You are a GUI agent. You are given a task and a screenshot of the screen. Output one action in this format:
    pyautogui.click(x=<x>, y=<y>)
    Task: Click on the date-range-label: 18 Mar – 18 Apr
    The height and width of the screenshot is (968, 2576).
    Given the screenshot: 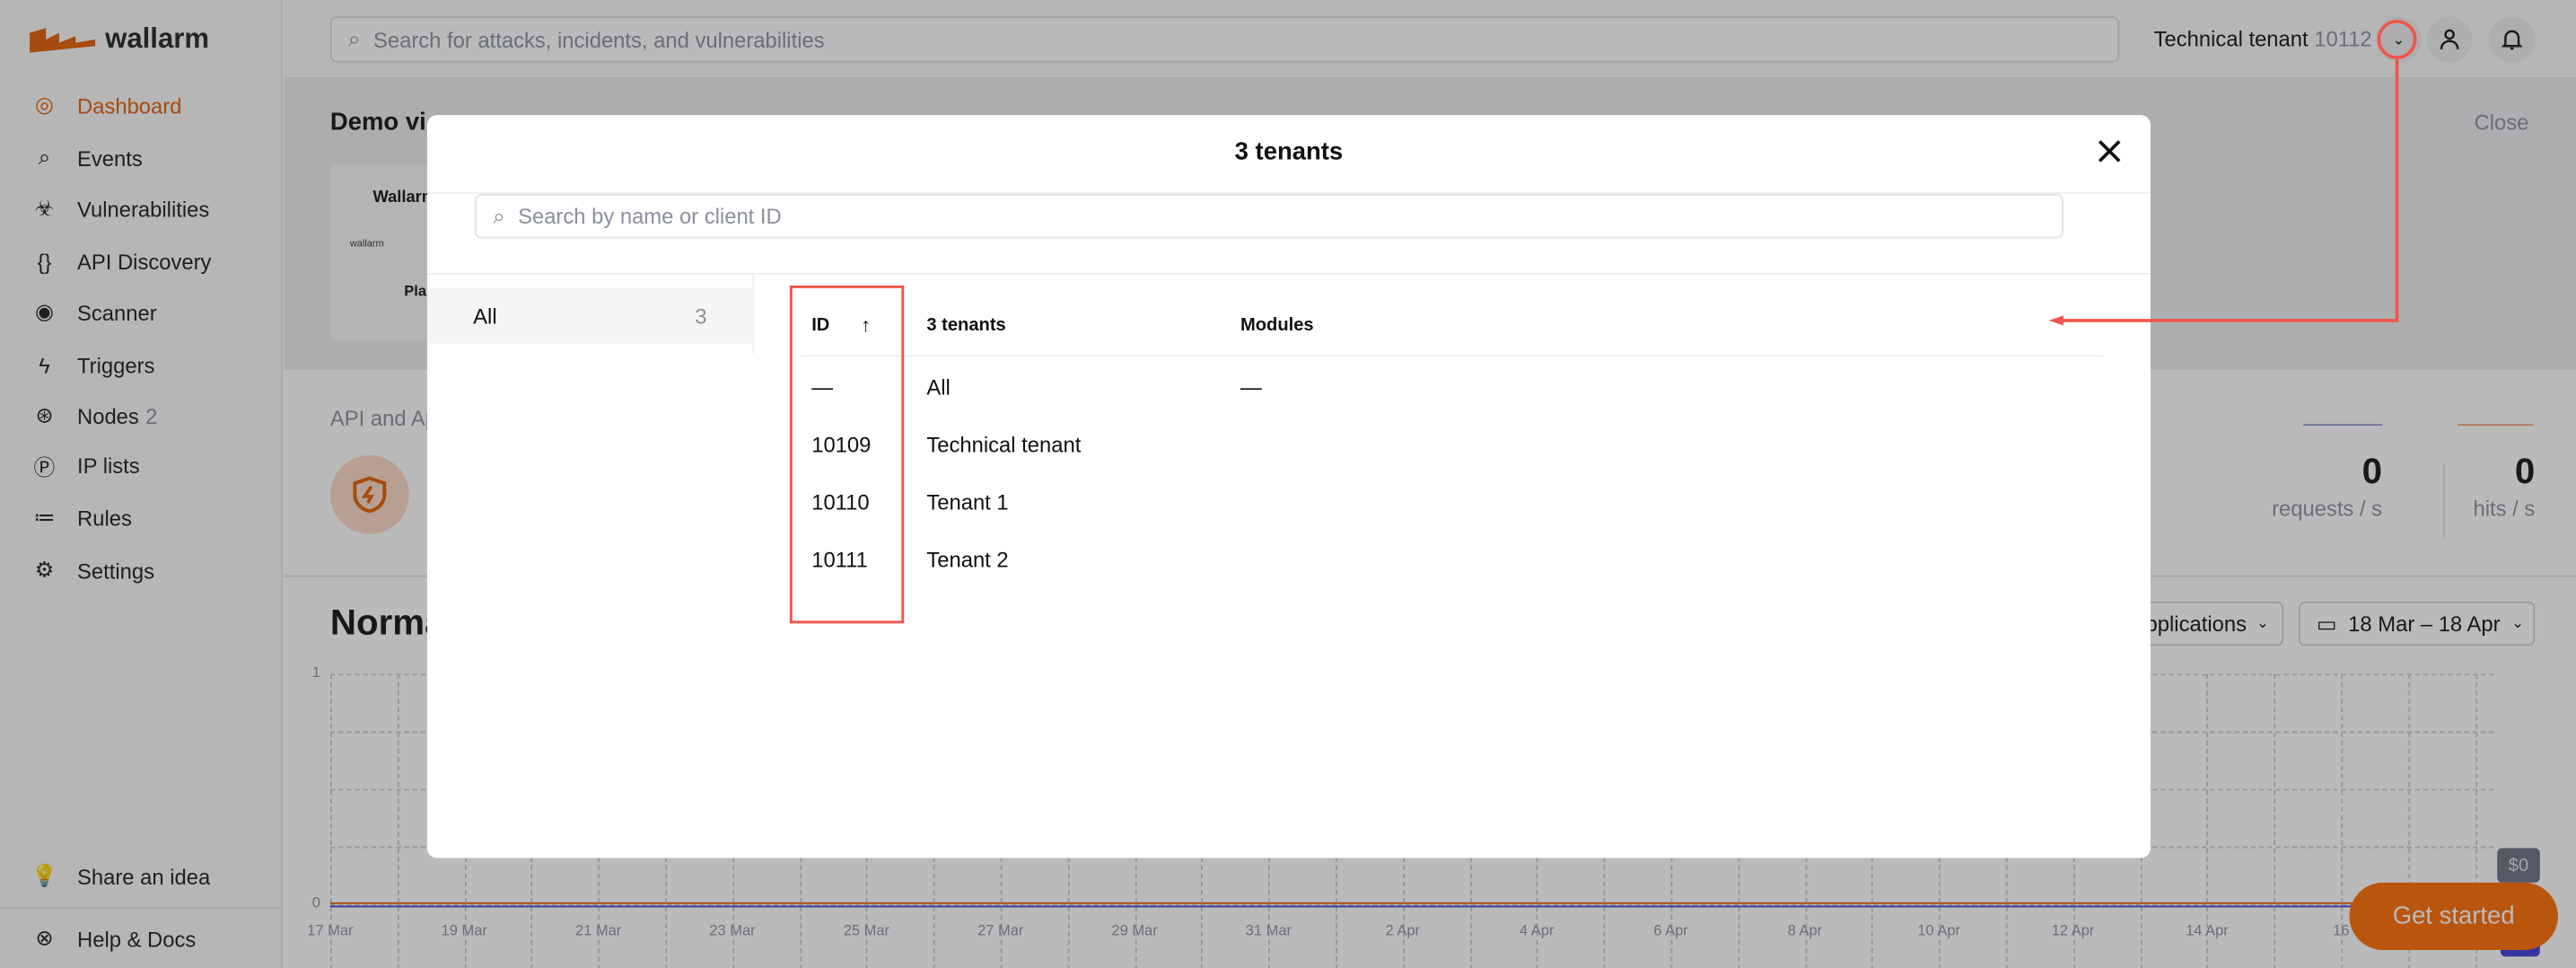 What is the action you would take?
    pyautogui.click(x=2424, y=624)
    